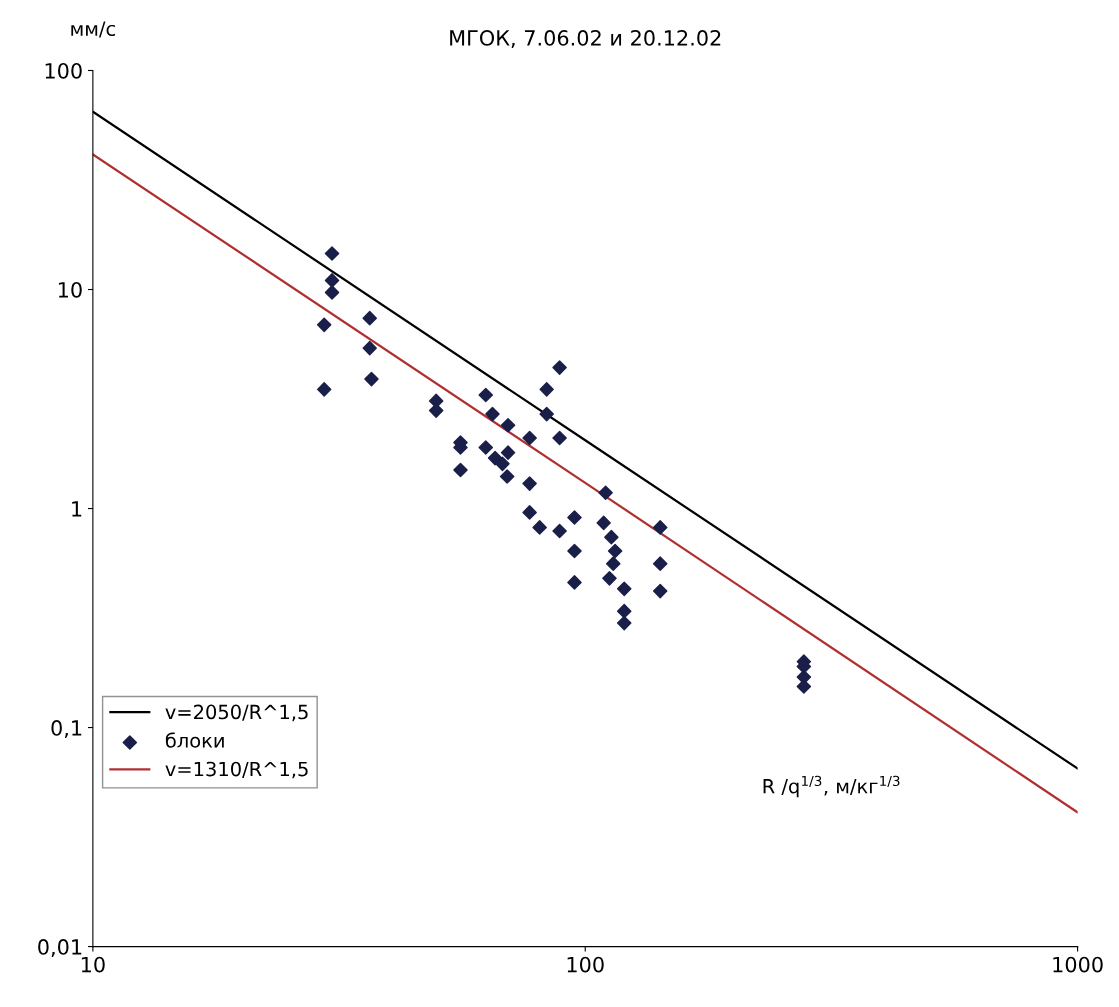  Describe the element at coordinates (236, 713) in the screenshot. I see `legend-label: v=2050/R^1,5` at that location.